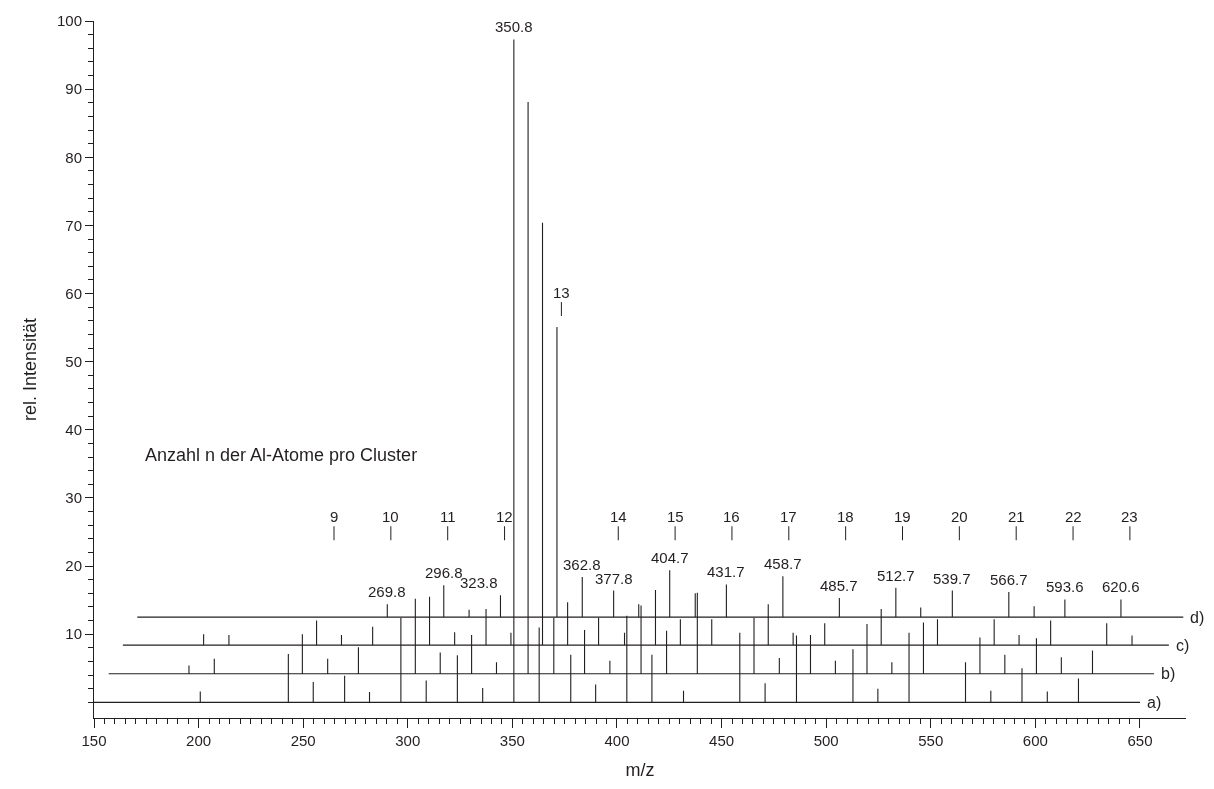  I want to click on annotation: 20, so click(959, 516).